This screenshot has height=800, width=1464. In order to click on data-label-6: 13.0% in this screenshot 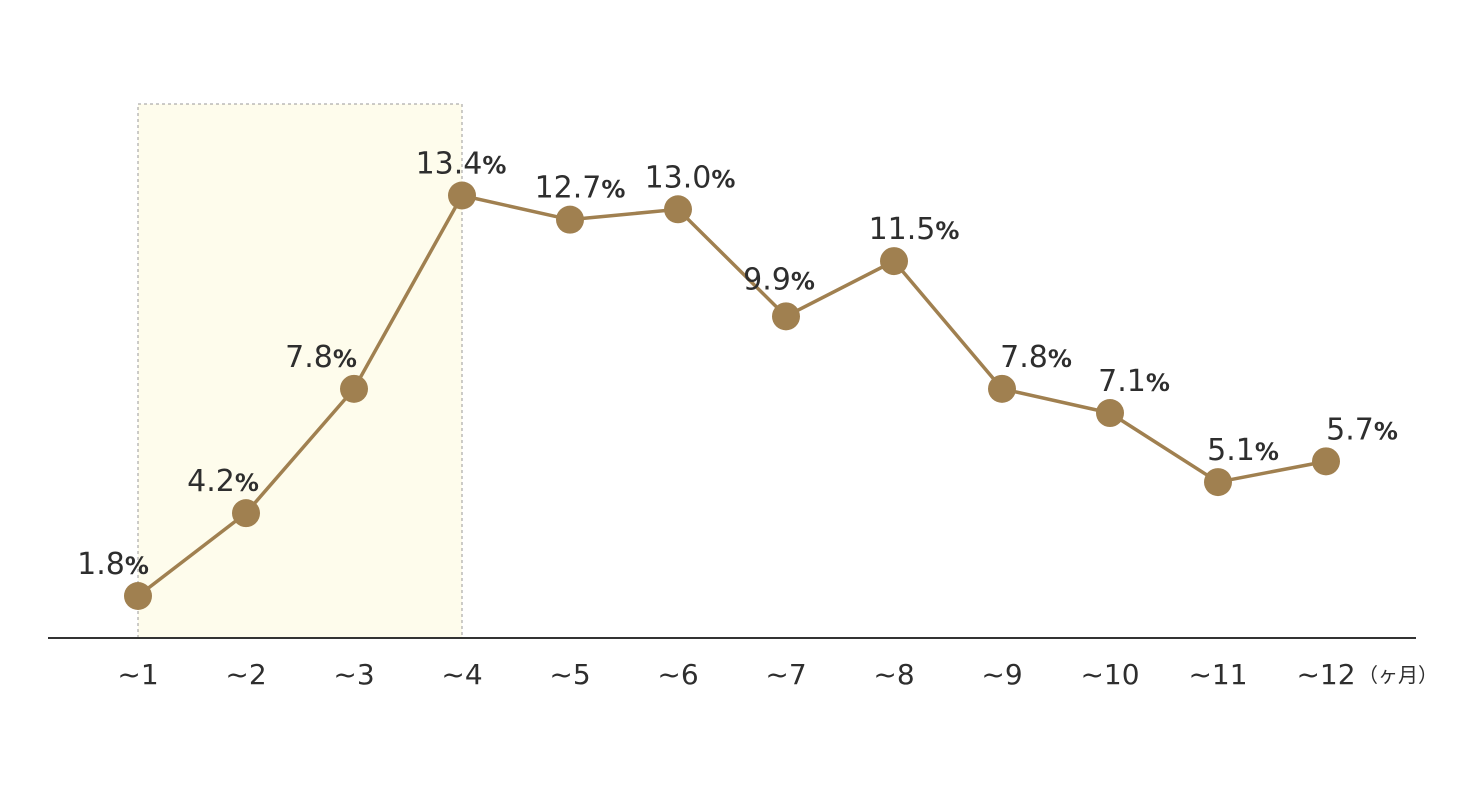, I will do `click(690, 177)`.